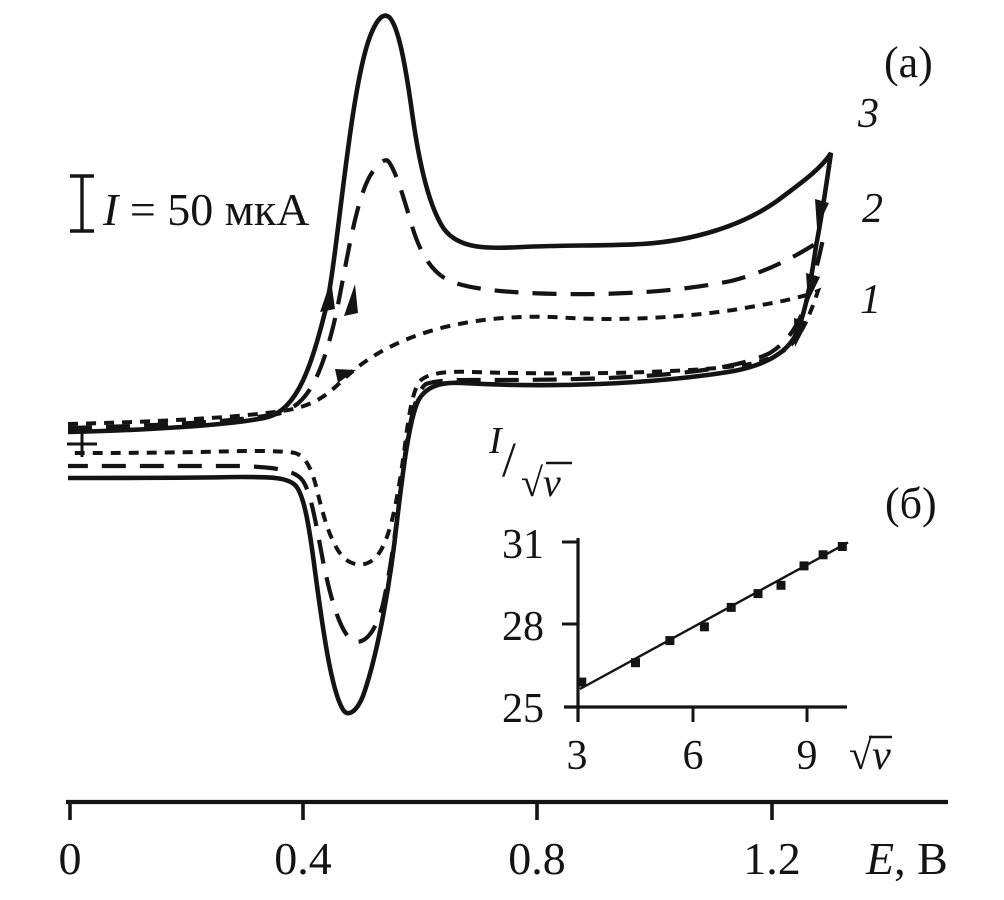 The height and width of the screenshot is (900, 1004). Describe the element at coordinates (772, 858) in the screenshot. I see `x-tick-1.2: 1.2` at that location.